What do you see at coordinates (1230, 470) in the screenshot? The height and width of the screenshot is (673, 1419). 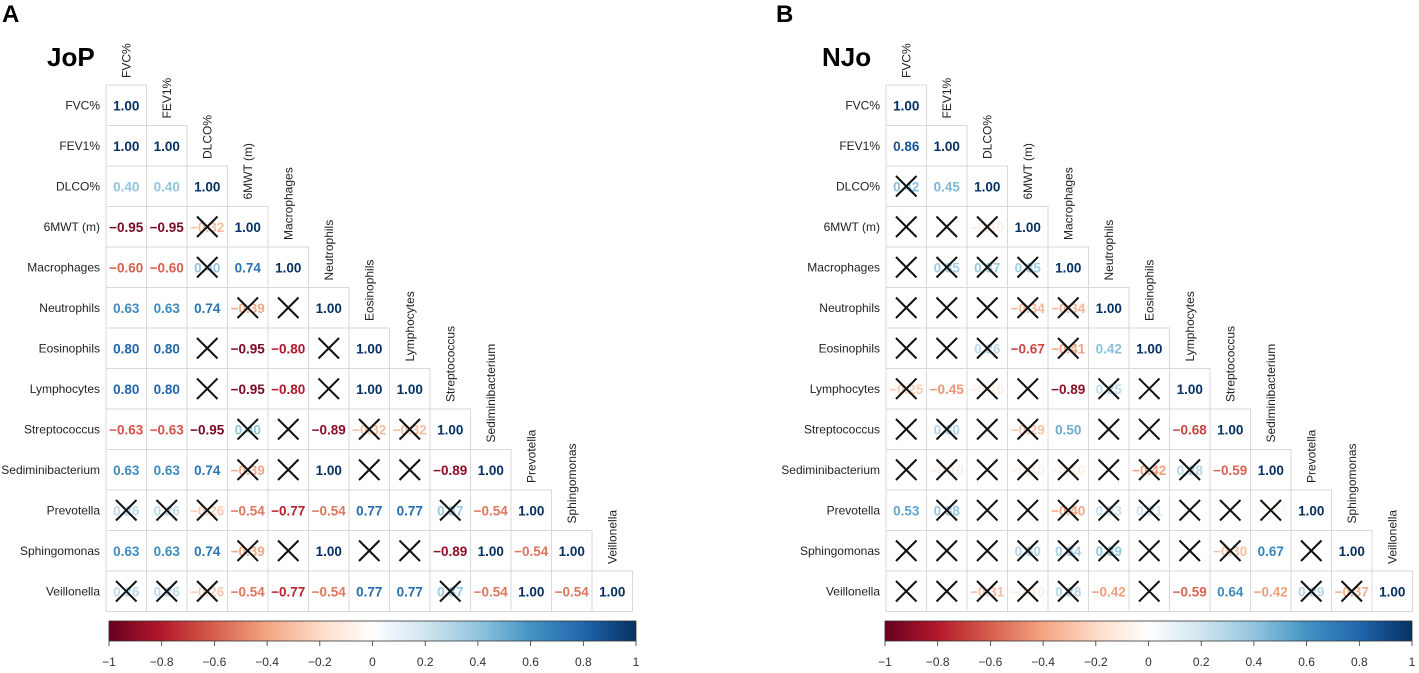 I see `correlation-value: −0.59` at bounding box center [1230, 470].